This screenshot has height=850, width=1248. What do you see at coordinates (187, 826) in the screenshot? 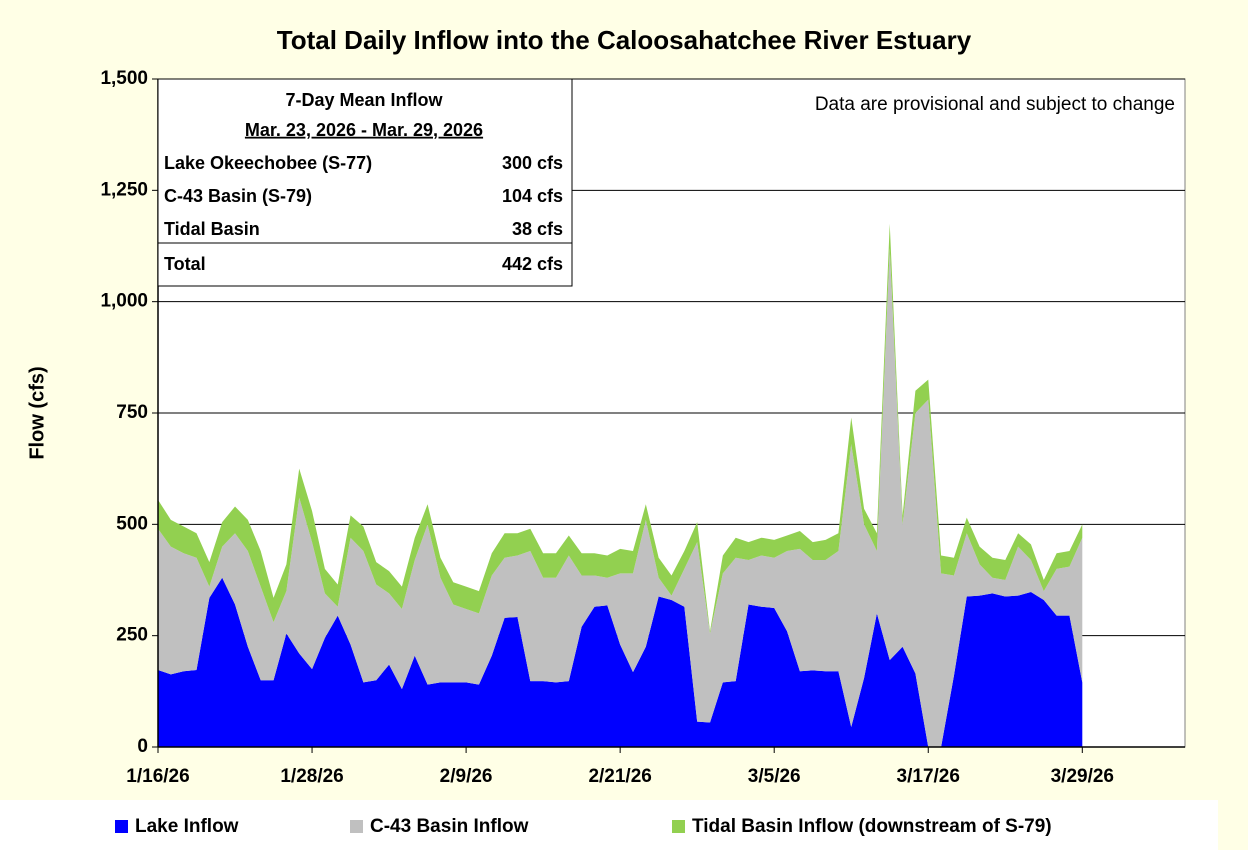
I see `legend-label: Lake Inflow` at bounding box center [187, 826].